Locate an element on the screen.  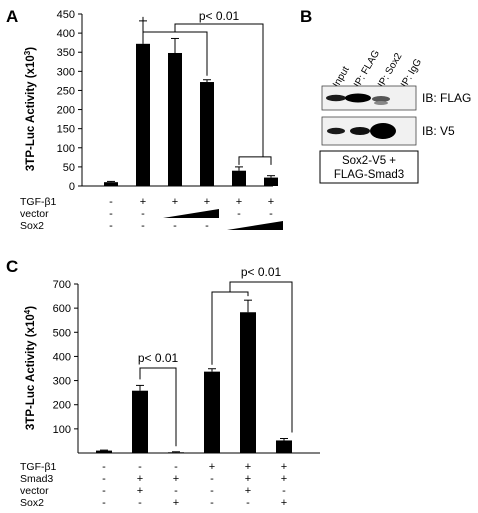
chart-c-significance-1: p< 0.01 is located at coordinates (158, 399).